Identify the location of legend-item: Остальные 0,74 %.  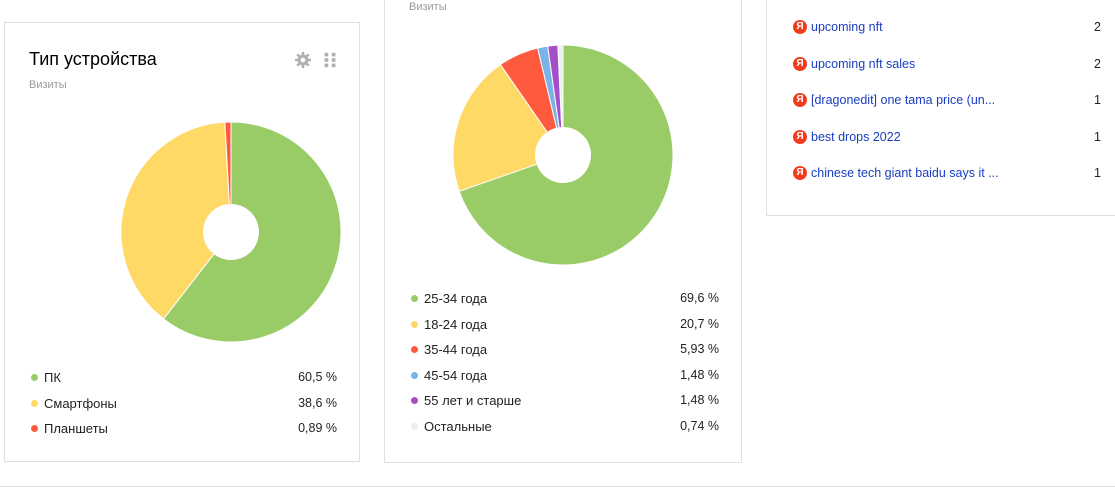
(564, 427).